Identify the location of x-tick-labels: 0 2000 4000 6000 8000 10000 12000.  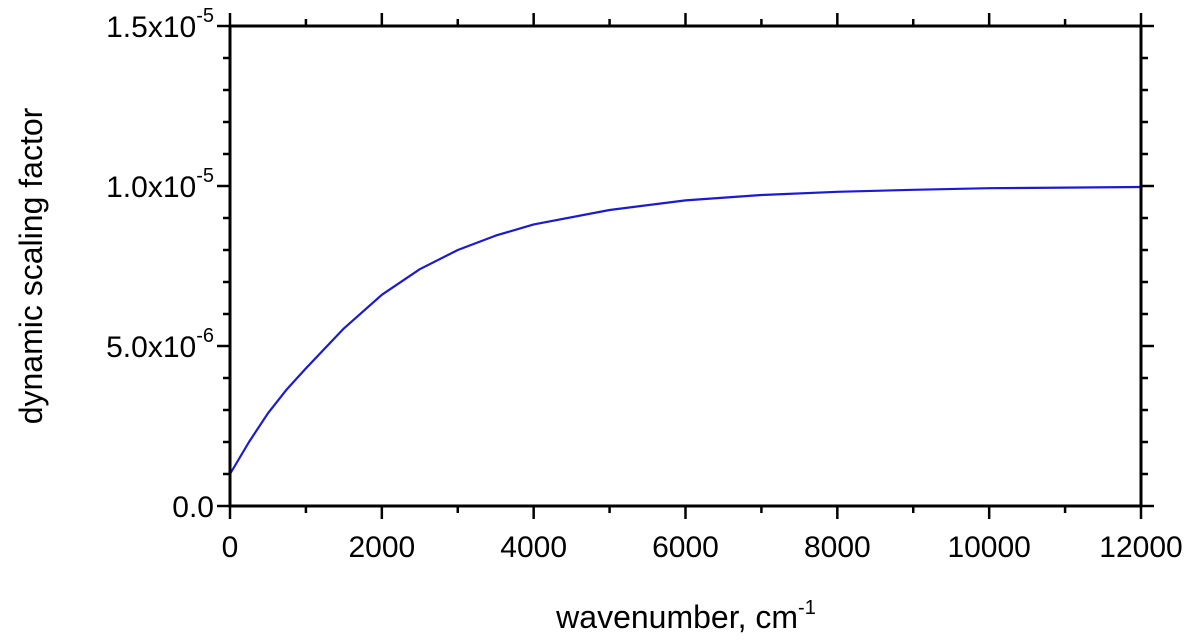
(702, 547).